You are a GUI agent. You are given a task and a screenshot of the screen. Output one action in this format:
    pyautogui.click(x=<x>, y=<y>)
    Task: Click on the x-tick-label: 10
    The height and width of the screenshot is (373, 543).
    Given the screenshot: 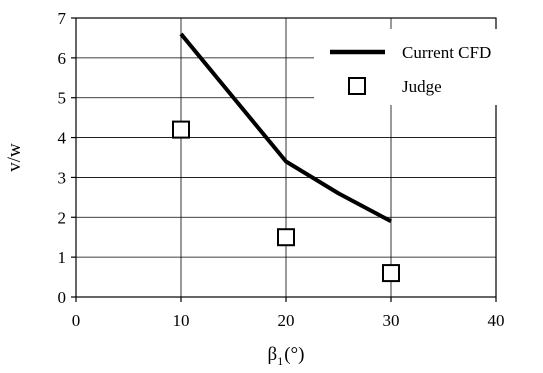 What is the action you would take?
    pyautogui.click(x=181, y=320)
    